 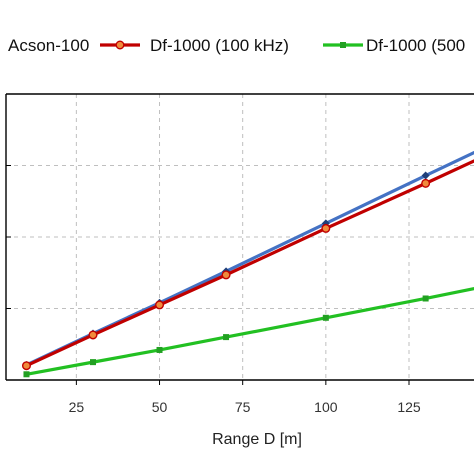 I want to click on x-tick-label-125: 125, so click(x=409, y=407).